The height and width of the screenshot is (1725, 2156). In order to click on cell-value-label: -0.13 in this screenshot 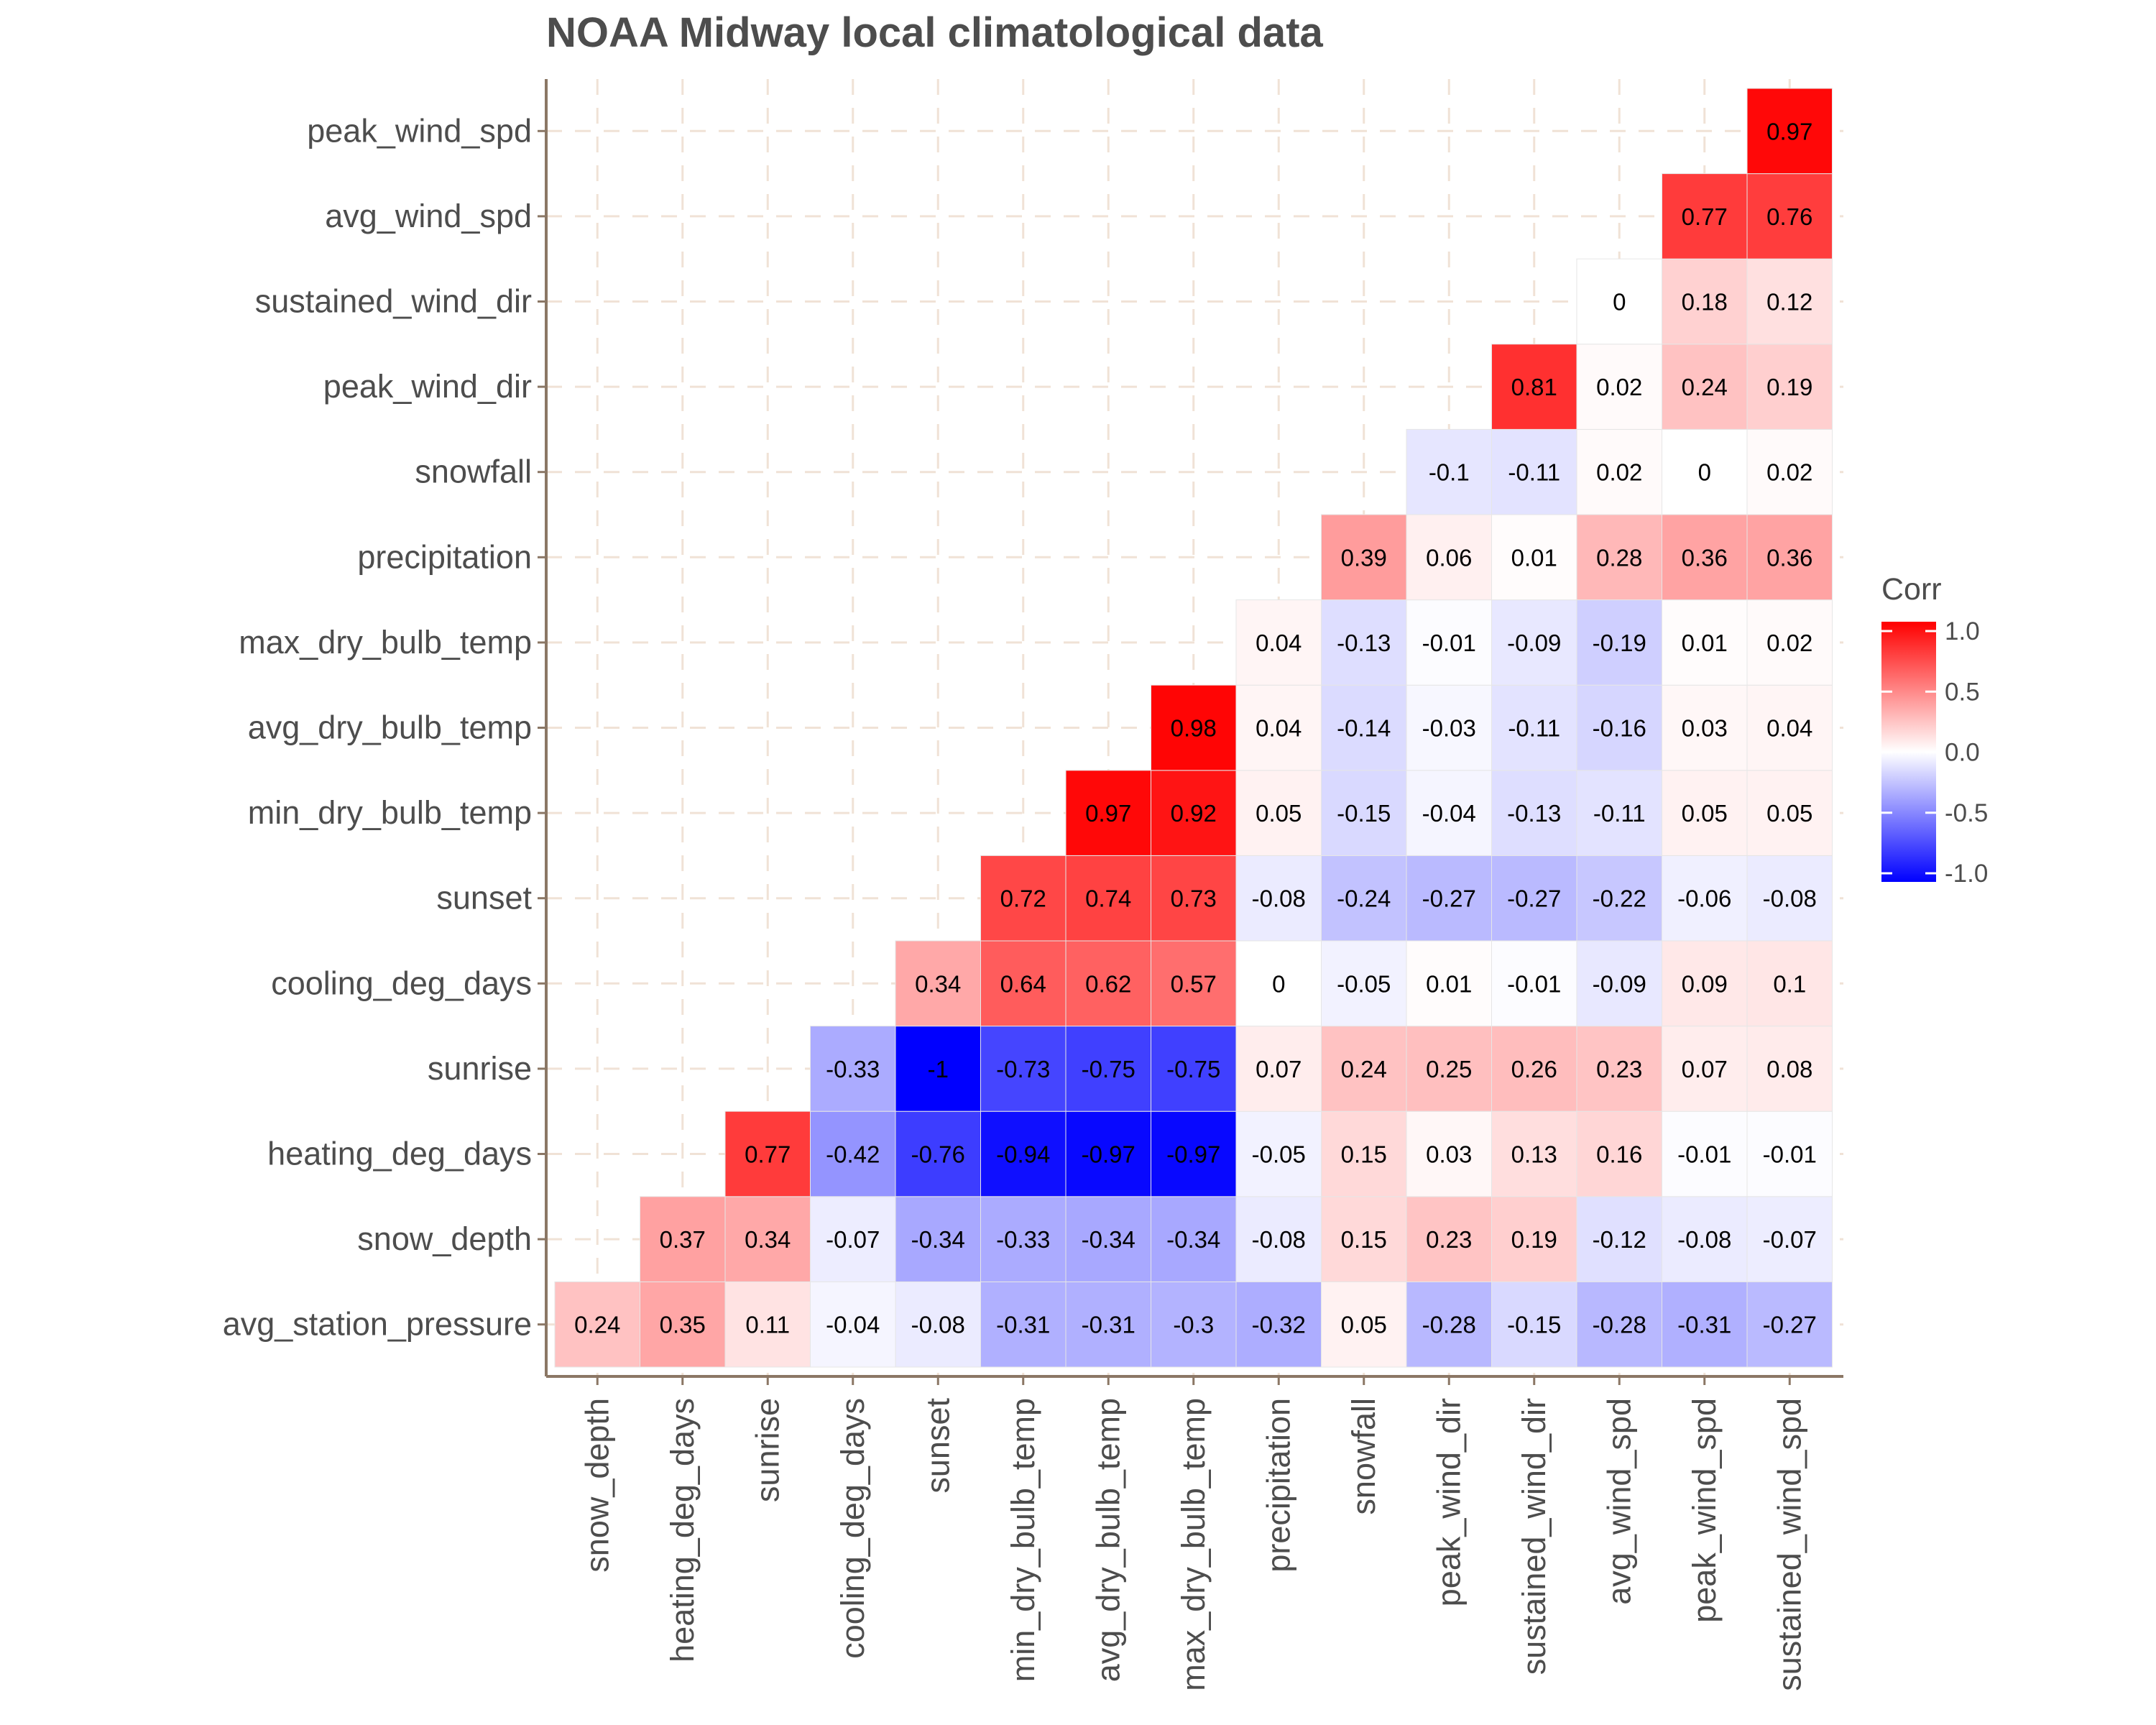, I will do `click(1364, 643)`.